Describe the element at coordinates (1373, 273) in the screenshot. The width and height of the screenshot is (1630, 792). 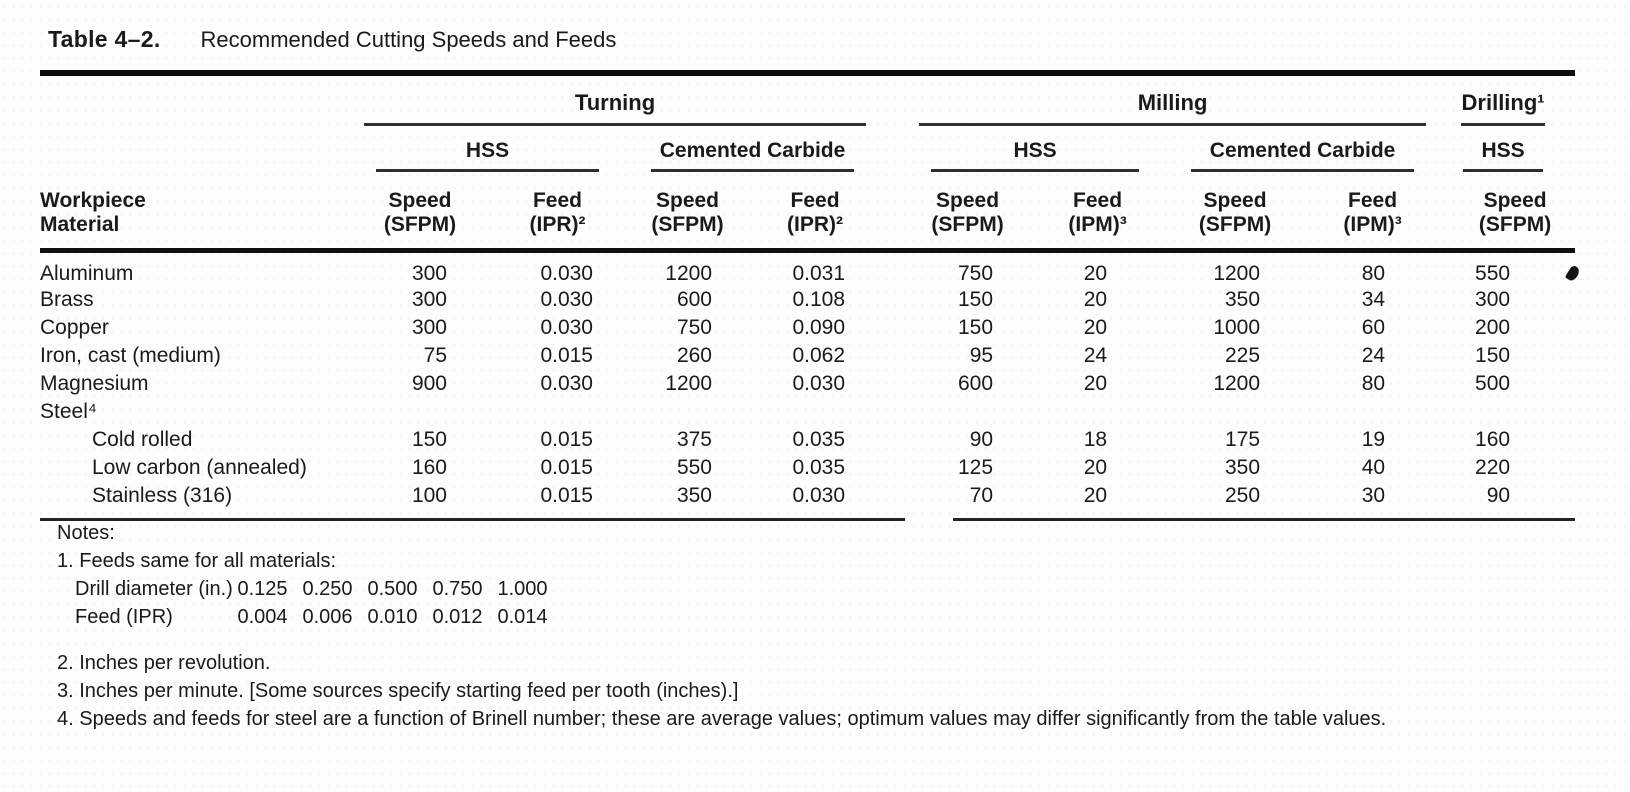
I see `value-cell: 80` at that location.